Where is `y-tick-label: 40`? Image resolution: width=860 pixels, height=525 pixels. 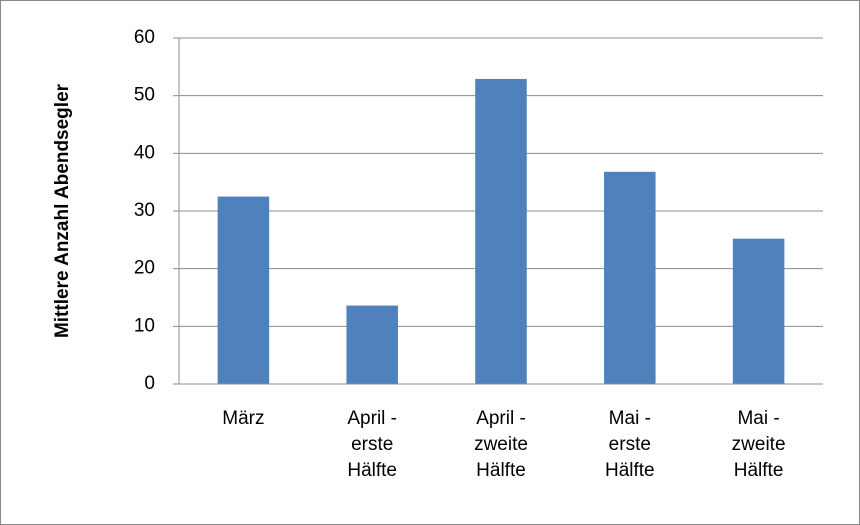
y-tick-label: 40 is located at coordinates (144, 152).